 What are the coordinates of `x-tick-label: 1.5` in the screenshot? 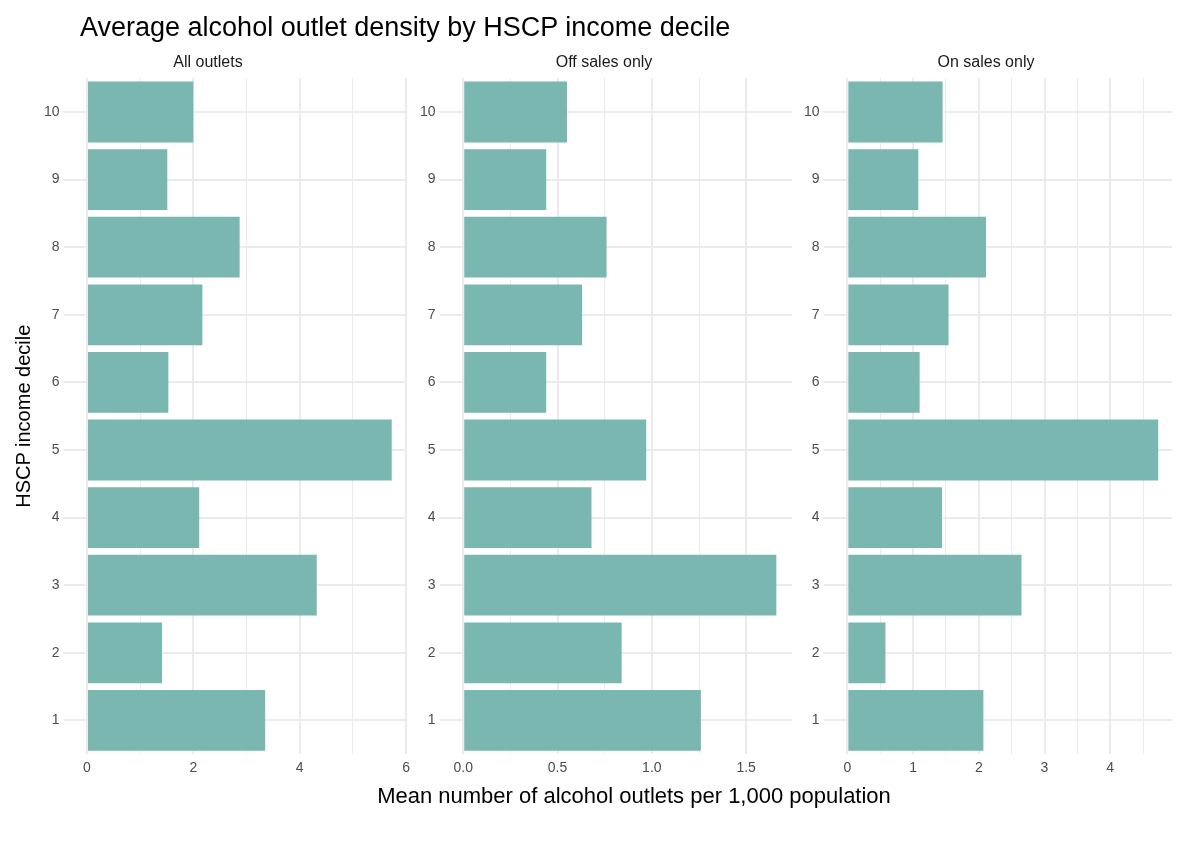 It's located at (746, 767).